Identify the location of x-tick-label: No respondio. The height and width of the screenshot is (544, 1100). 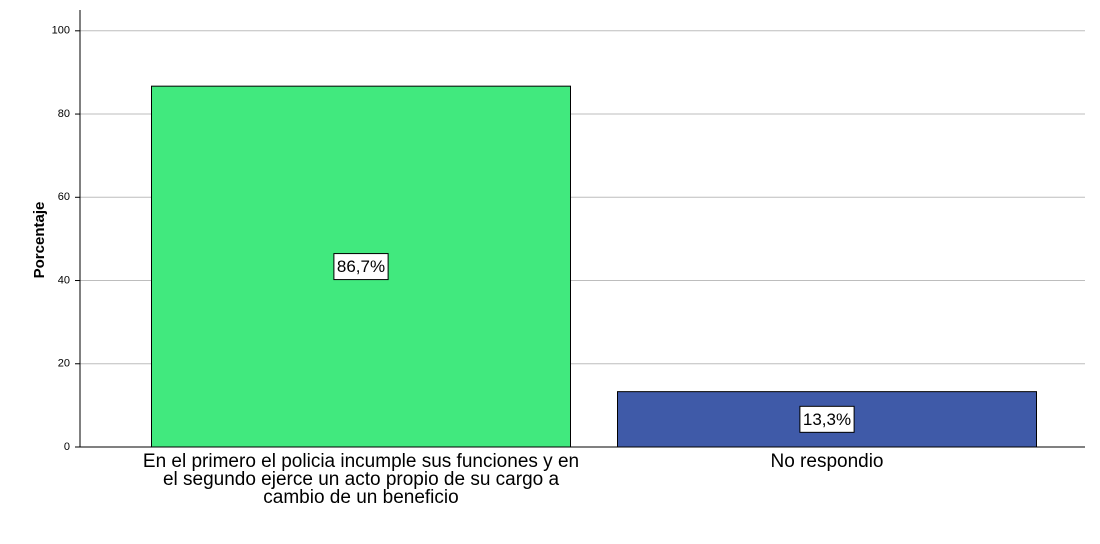
(827, 461).